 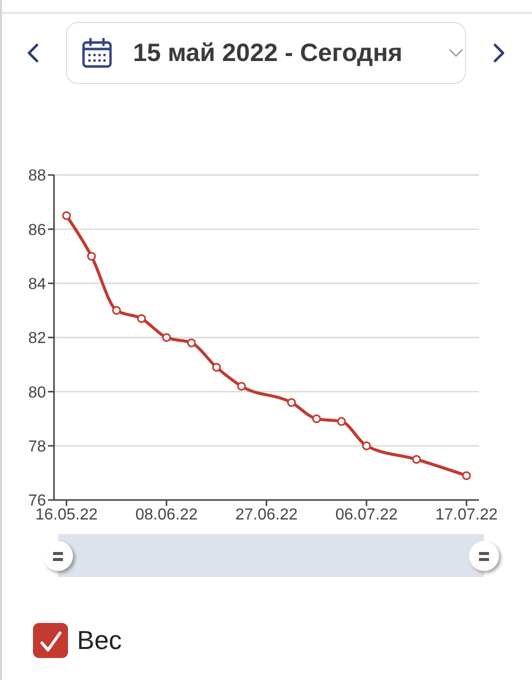 I want to click on x-tick-label: 17.07.22, so click(x=466, y=515).